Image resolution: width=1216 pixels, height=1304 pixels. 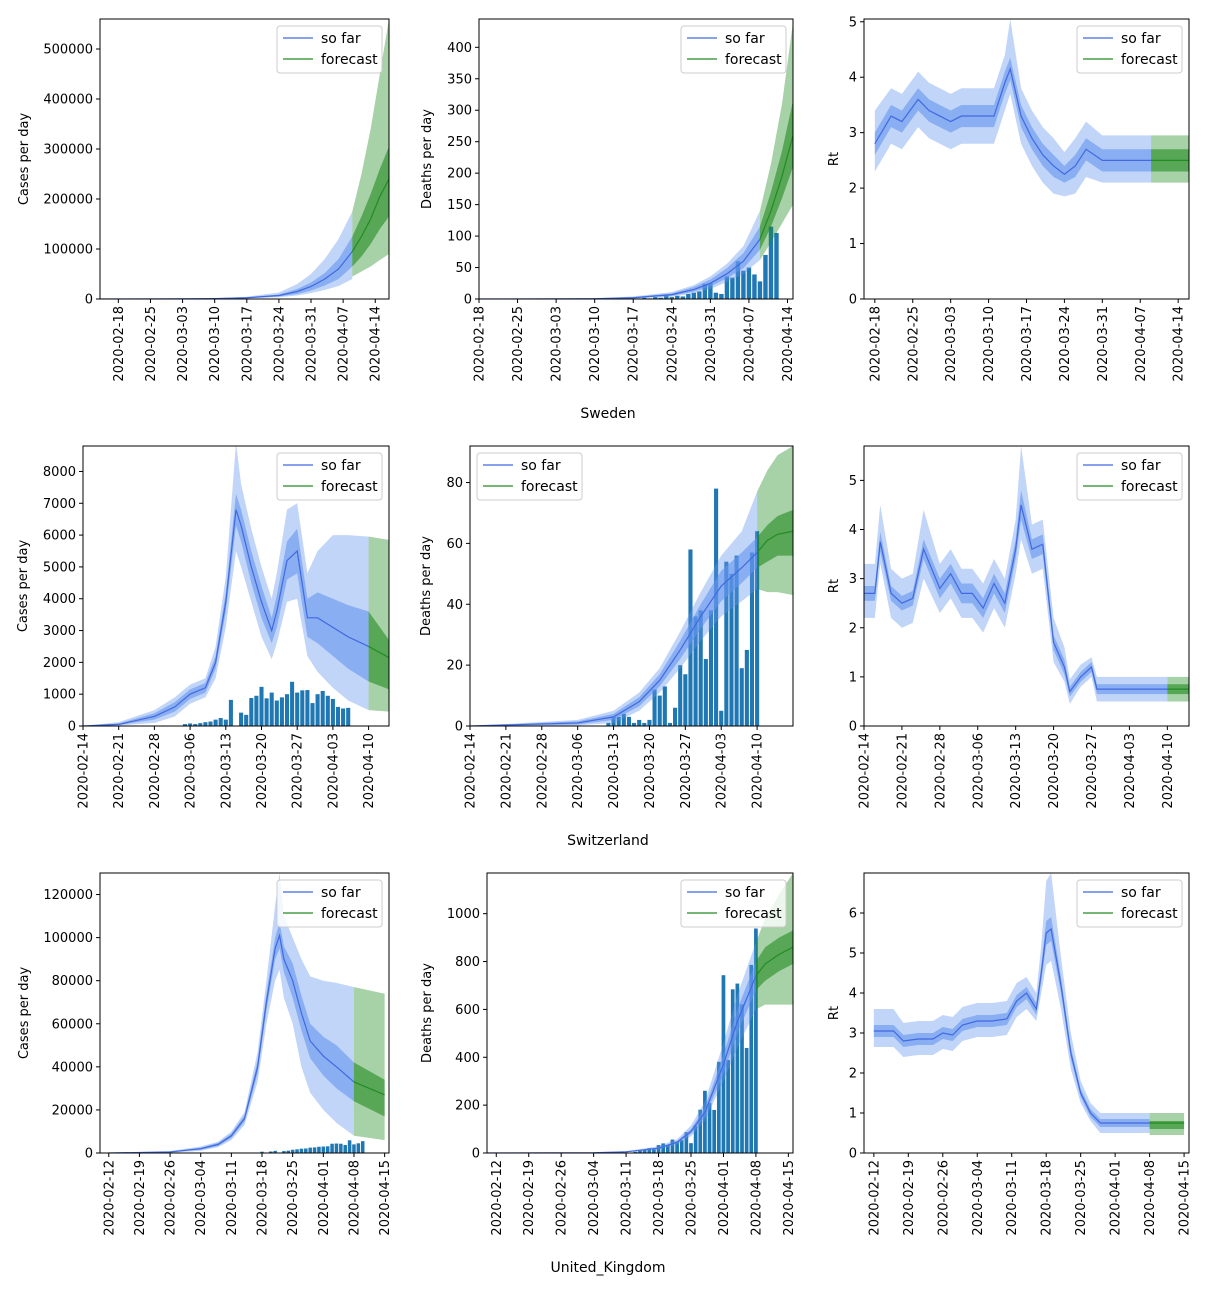 What do you see at coordinates (853, 133) in the screenshot?
I see `y-tick-label: 3` at bounding box center [853, 133].